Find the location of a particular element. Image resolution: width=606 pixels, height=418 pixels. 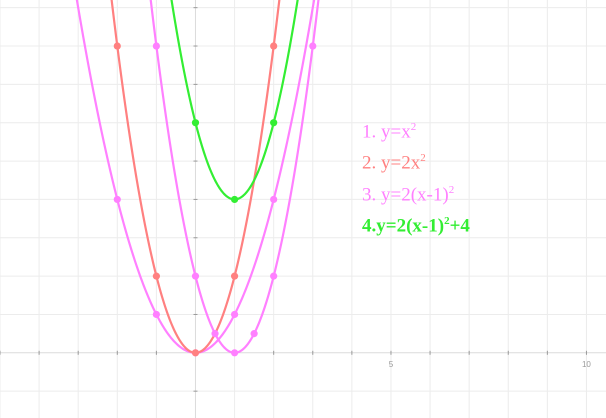

legend-entry-2-text: 2. y=2x is located at coordinates (391, 163).